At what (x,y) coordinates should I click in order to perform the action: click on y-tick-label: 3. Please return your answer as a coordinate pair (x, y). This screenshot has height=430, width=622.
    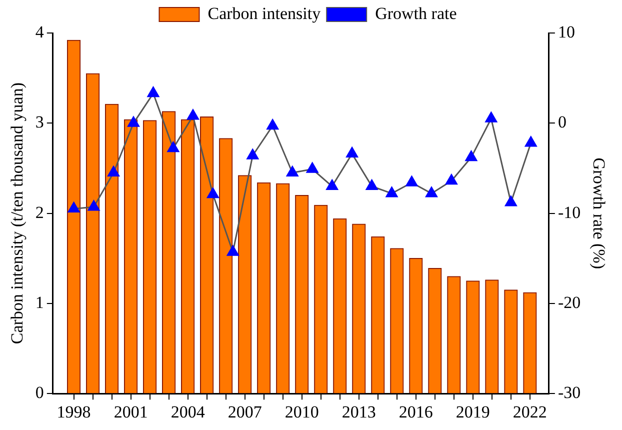
    Looking at the image, I should click on (39, 122).